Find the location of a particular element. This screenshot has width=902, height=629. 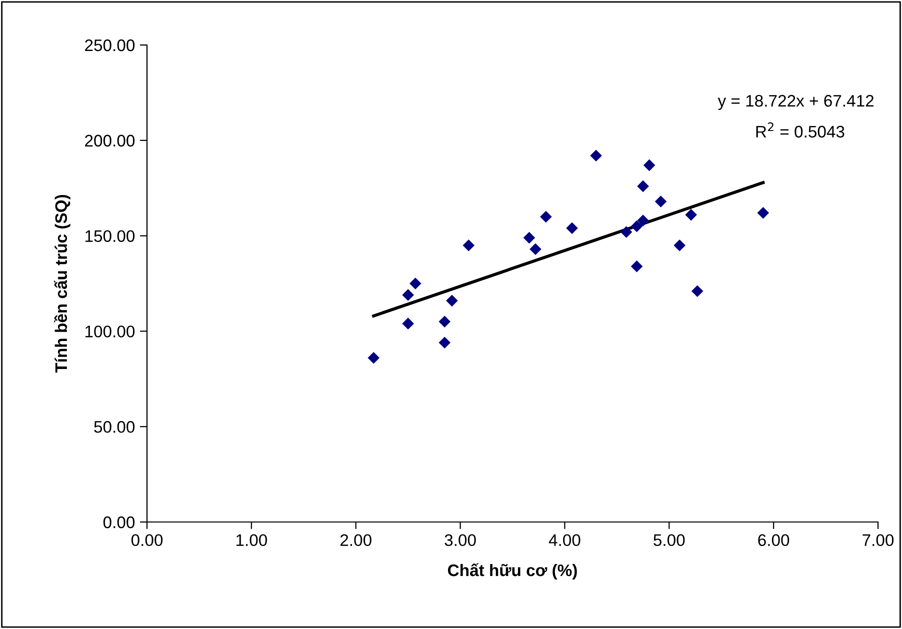

y-tick-label: 200.00 is located at coordinates (110, 140).